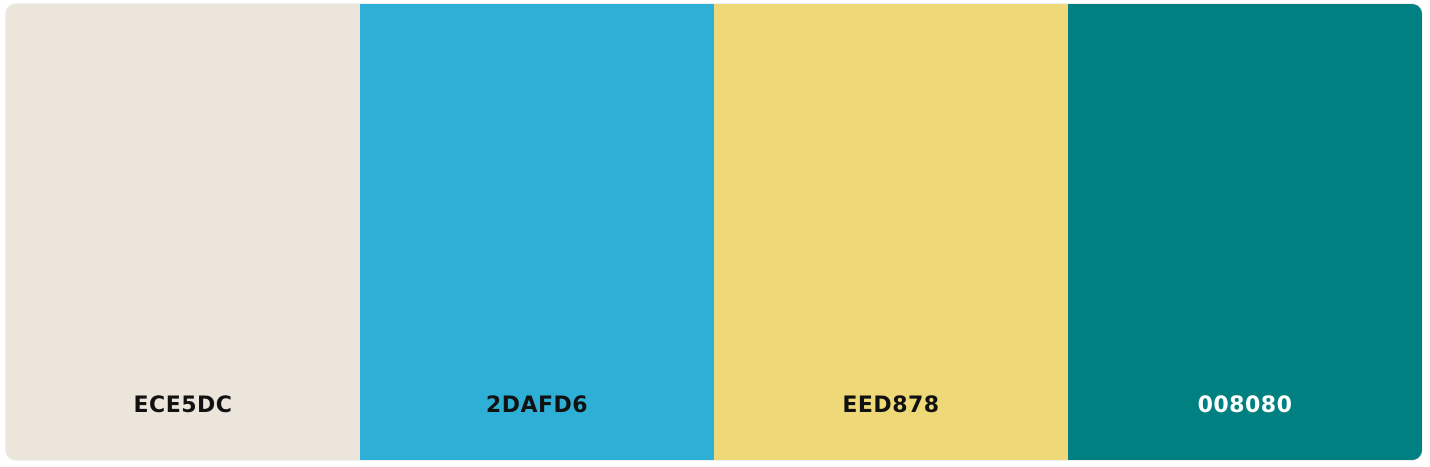 The height and width of the screenshot is (467, 1430). I want to click on swatch-hex-label: 008080, so click(1245, 405).